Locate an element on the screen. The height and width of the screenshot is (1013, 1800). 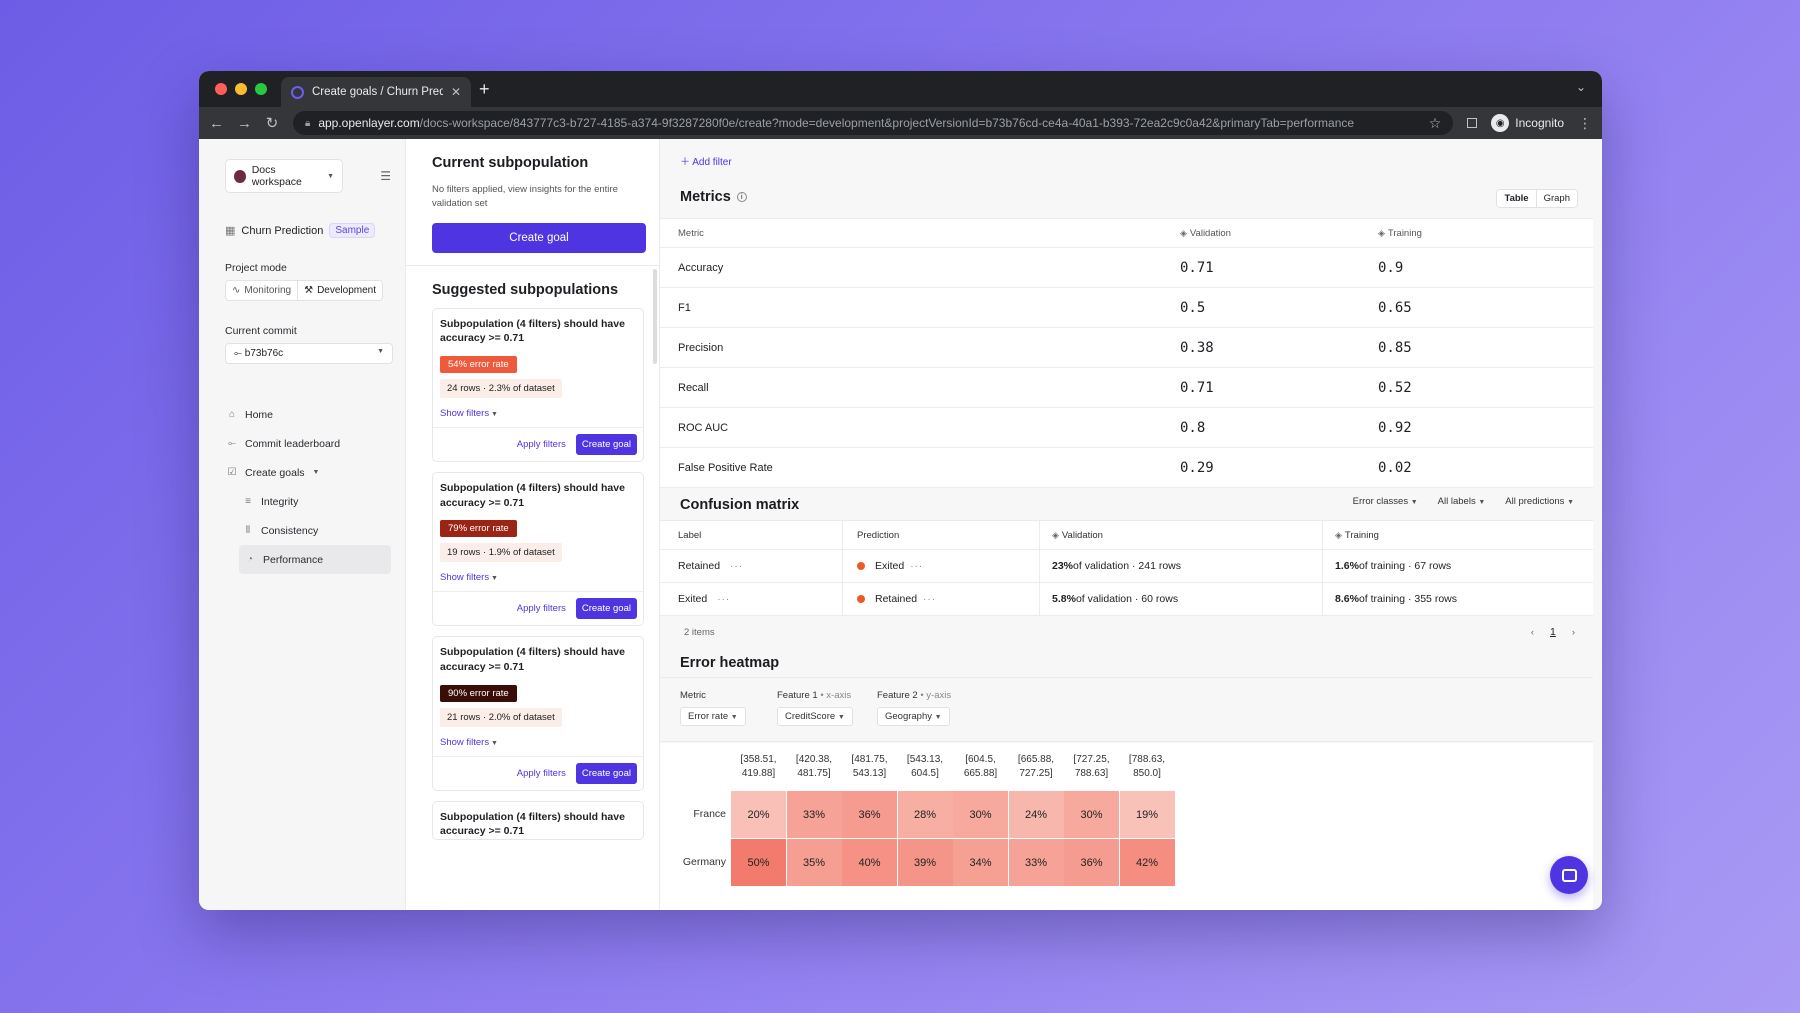
heatmap-x-tick-part: [358.51, is located at coordinates (758, 759).